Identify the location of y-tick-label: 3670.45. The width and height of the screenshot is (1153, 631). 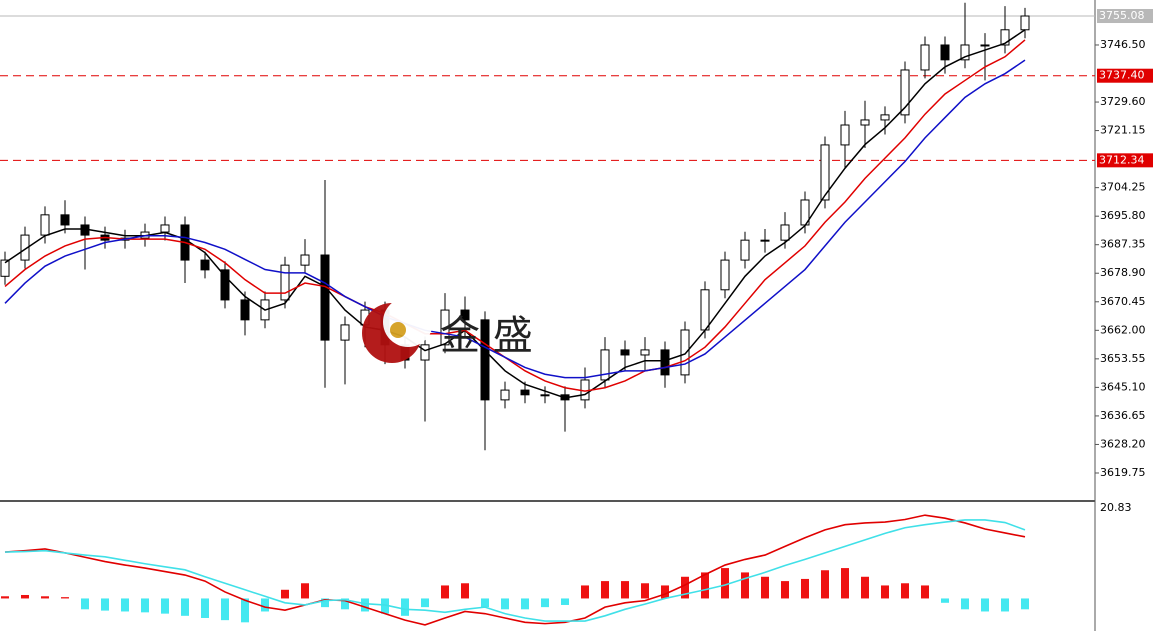
(1123, 301).